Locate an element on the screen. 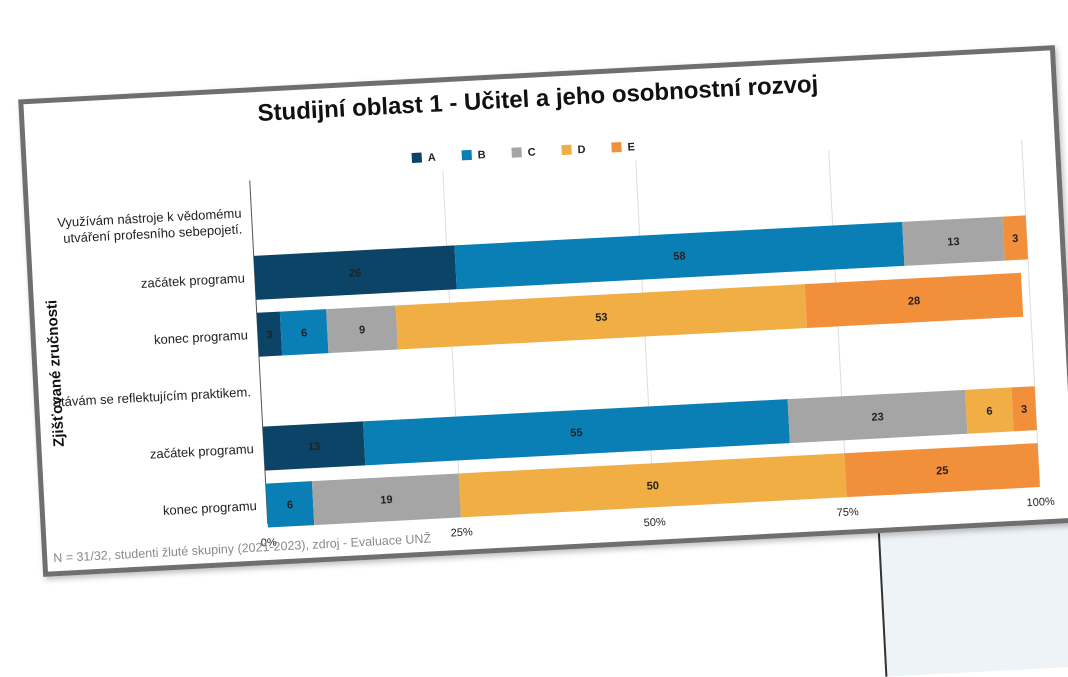 The width and height of the screenshot is (1068, 677). data-label: 58 is located at coordinates (679, 256).